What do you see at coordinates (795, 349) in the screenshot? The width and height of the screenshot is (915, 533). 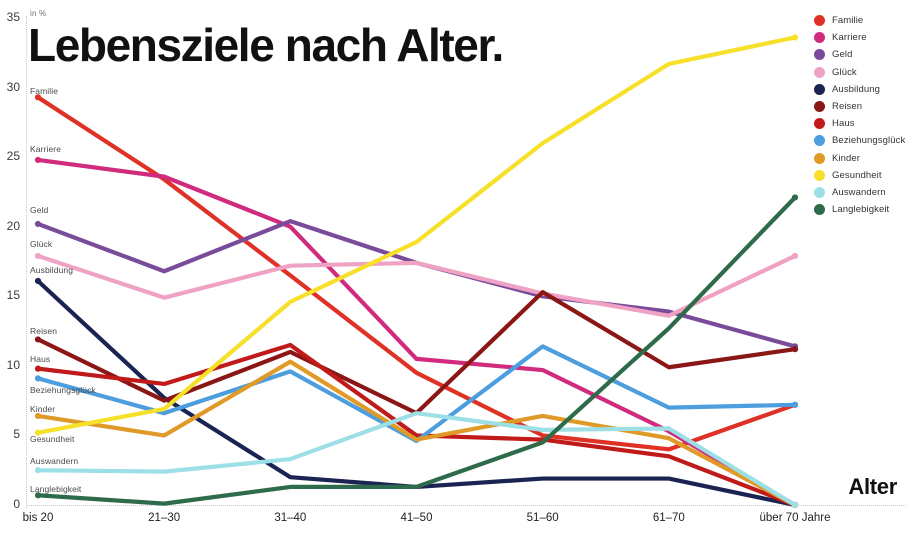 I see `series-end-dot-reisen` at bounding box center [795, 349].